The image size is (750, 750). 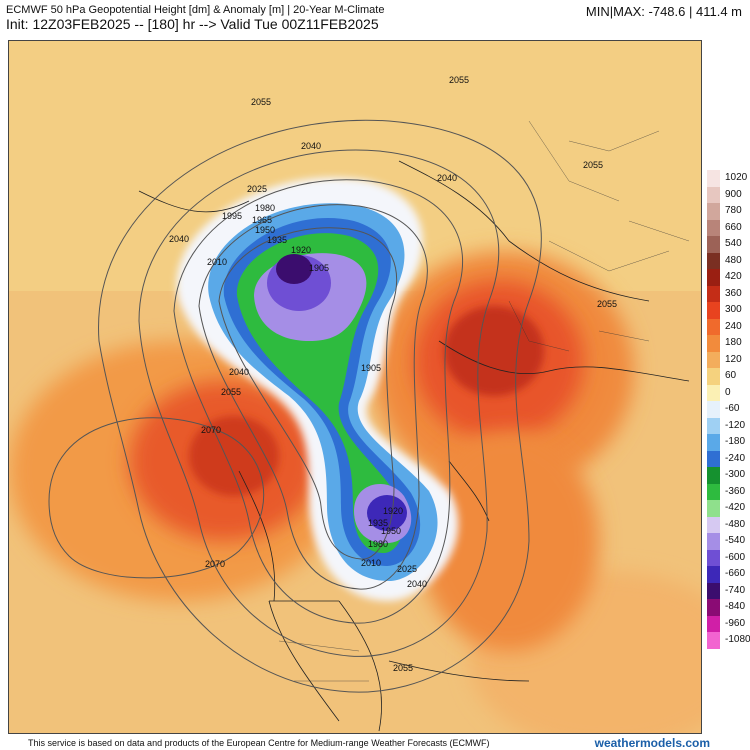 I want to click on colorbar-label: -960, so click(x=735, y=623).